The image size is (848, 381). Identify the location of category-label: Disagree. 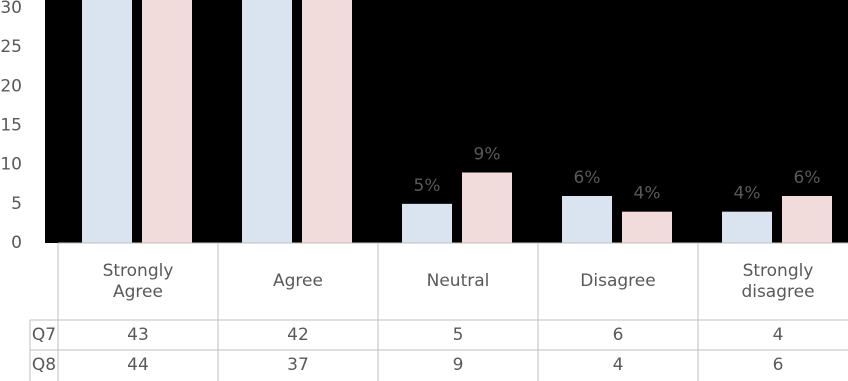
(618, 281).